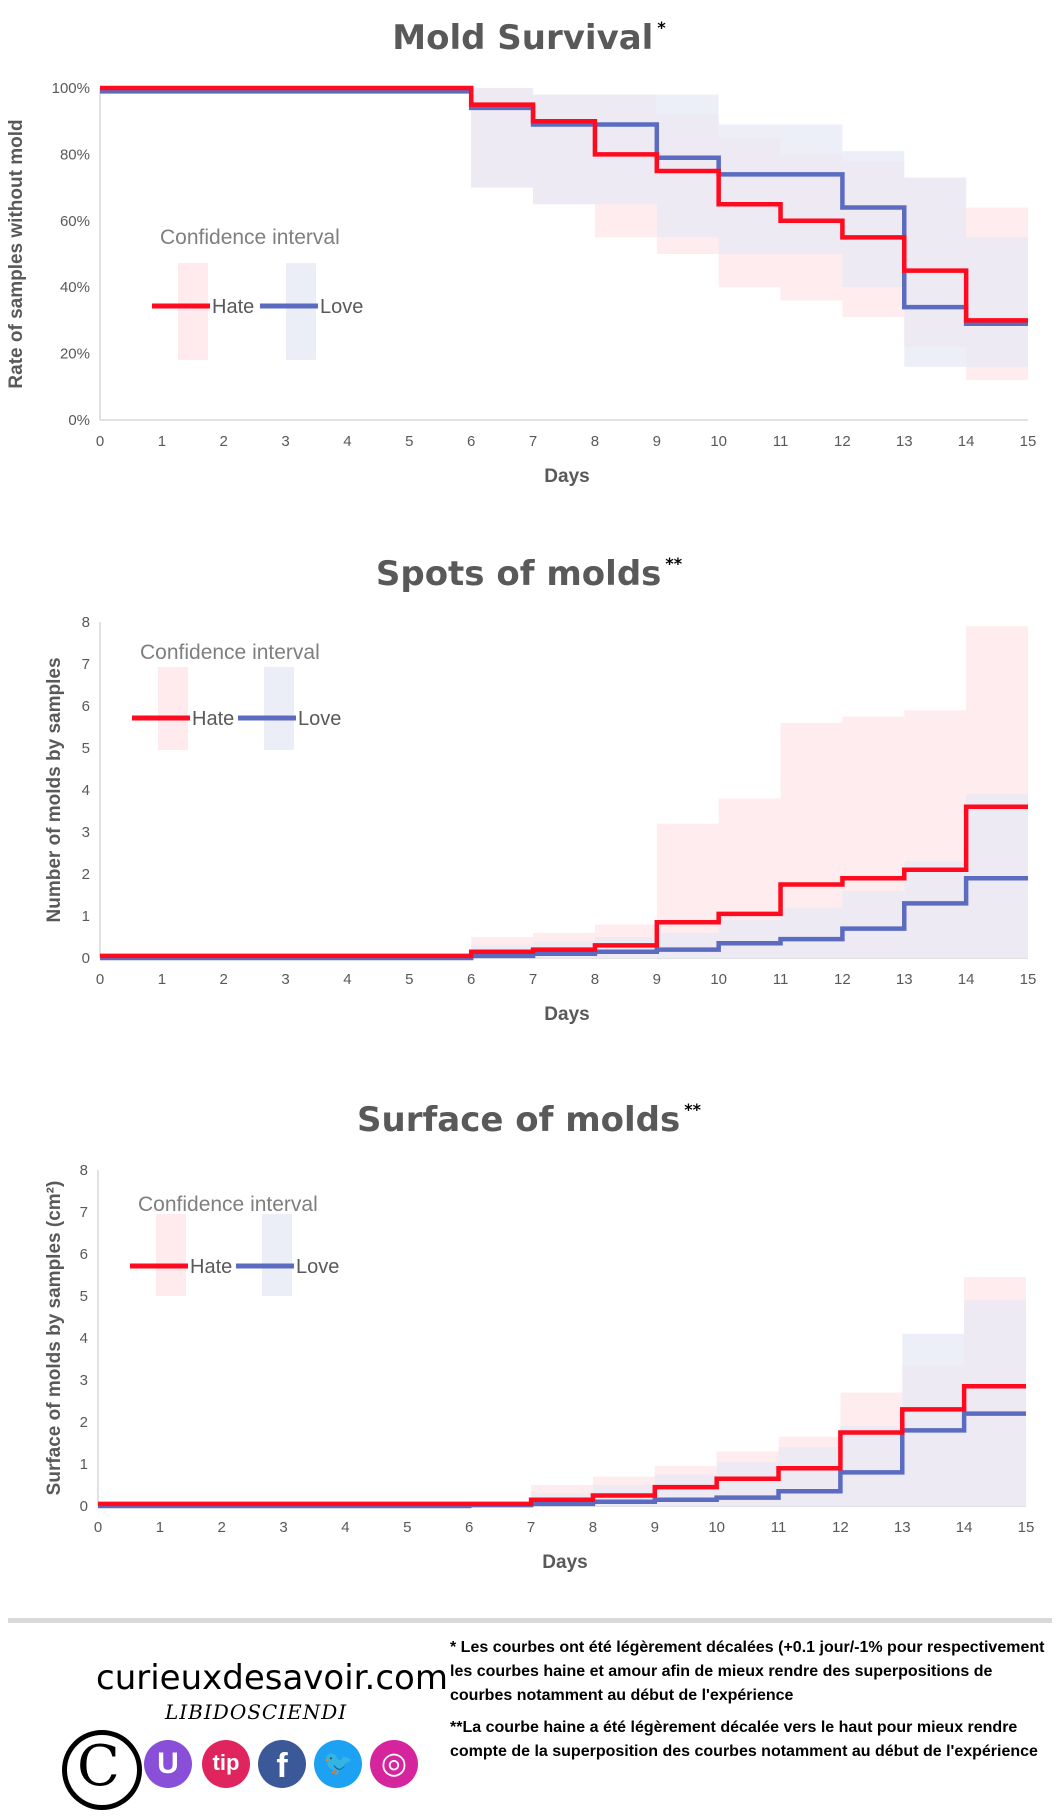 Image resolution: width=1058 pixels, height=1818 pixels. Describe the element at coordinates (593, 1527) in the screenshot. I see `x-tick-label: 8` at that location.